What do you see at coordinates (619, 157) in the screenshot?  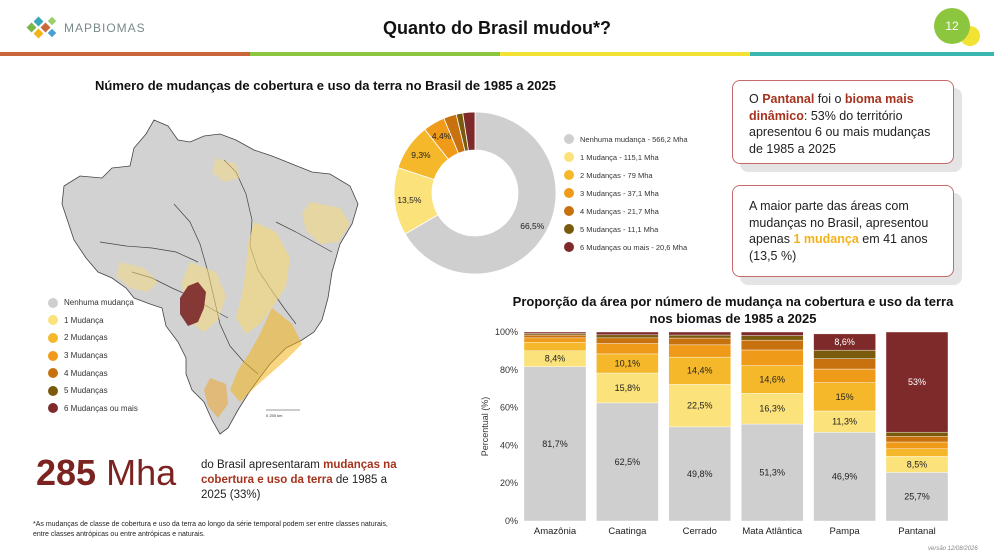 I see `legend-label: 1 Mudança - 115,1 Mha` at bounding box center [619, 157].